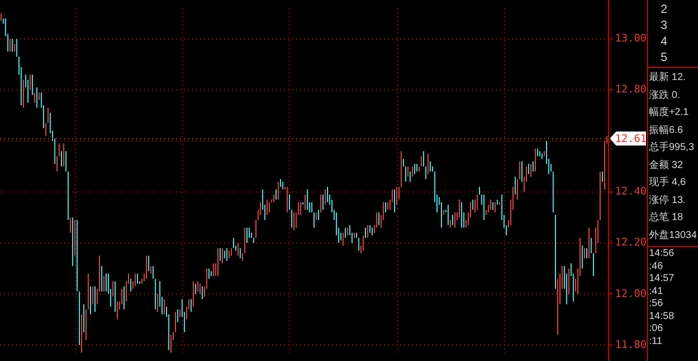 This screenshot has height=361, width=698. I want to click on text: 14:56, so click(662, 254).